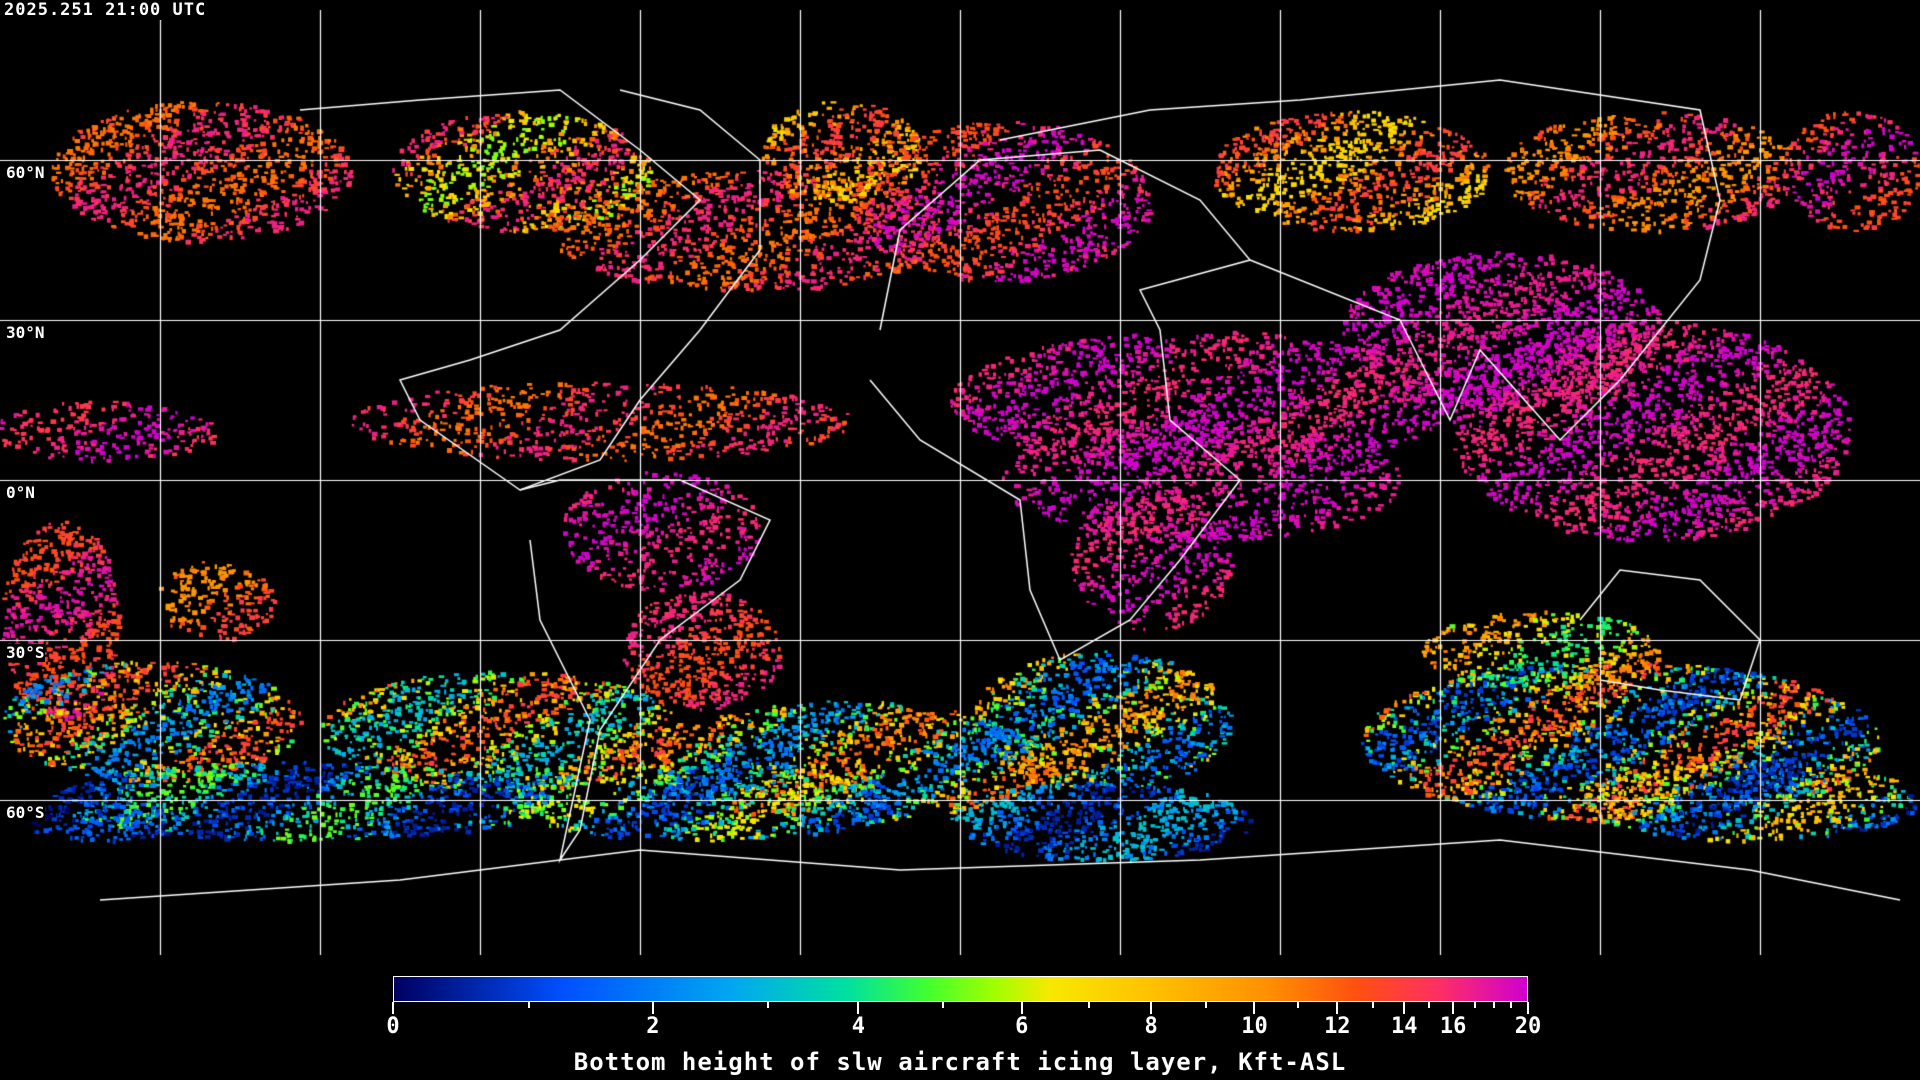 This screenshot has width=1920, height=1080. I want to click on tick-label: 10, so click(1254, 1026).